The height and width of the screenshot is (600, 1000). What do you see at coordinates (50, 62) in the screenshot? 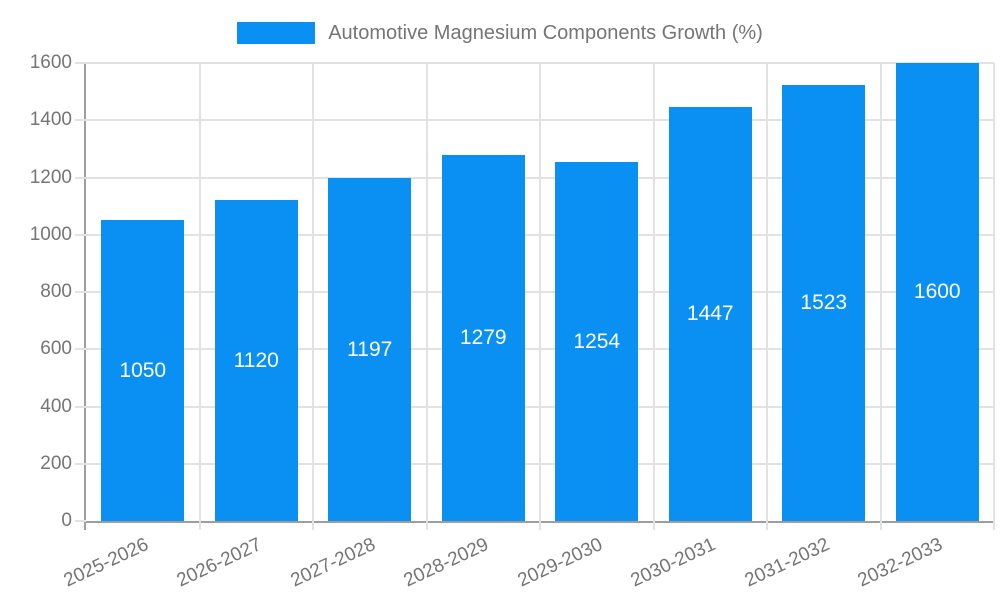
I see `y-tick-label: 1600` at bounding box center [50, 62].